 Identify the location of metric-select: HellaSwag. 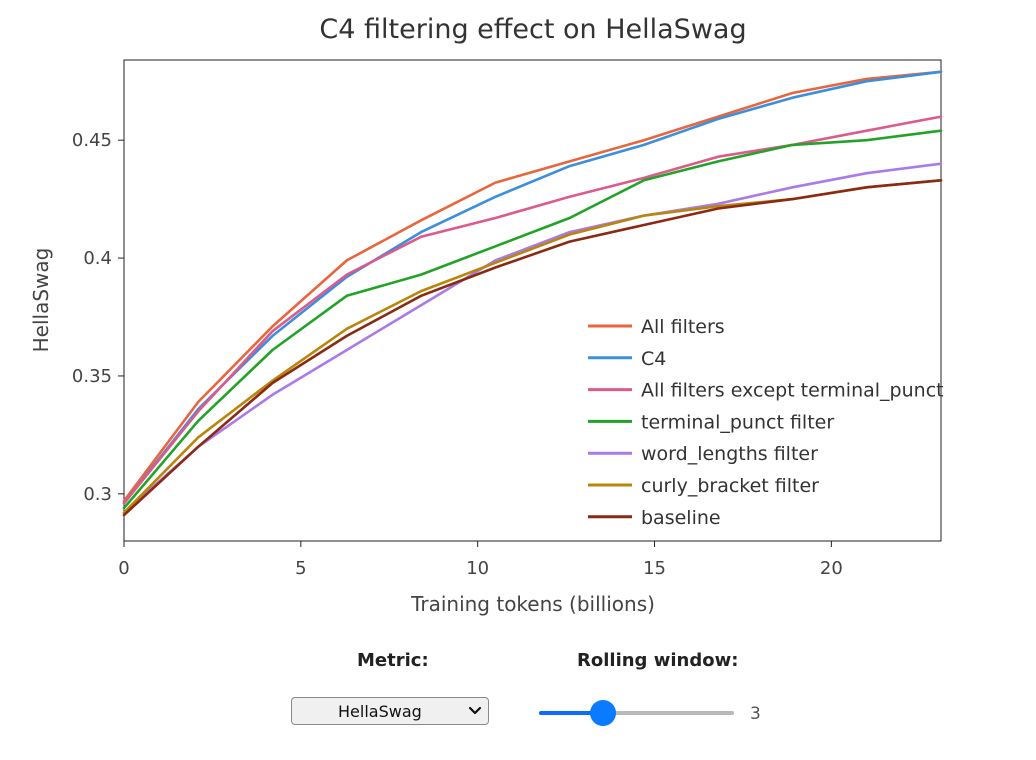
(390, 711).